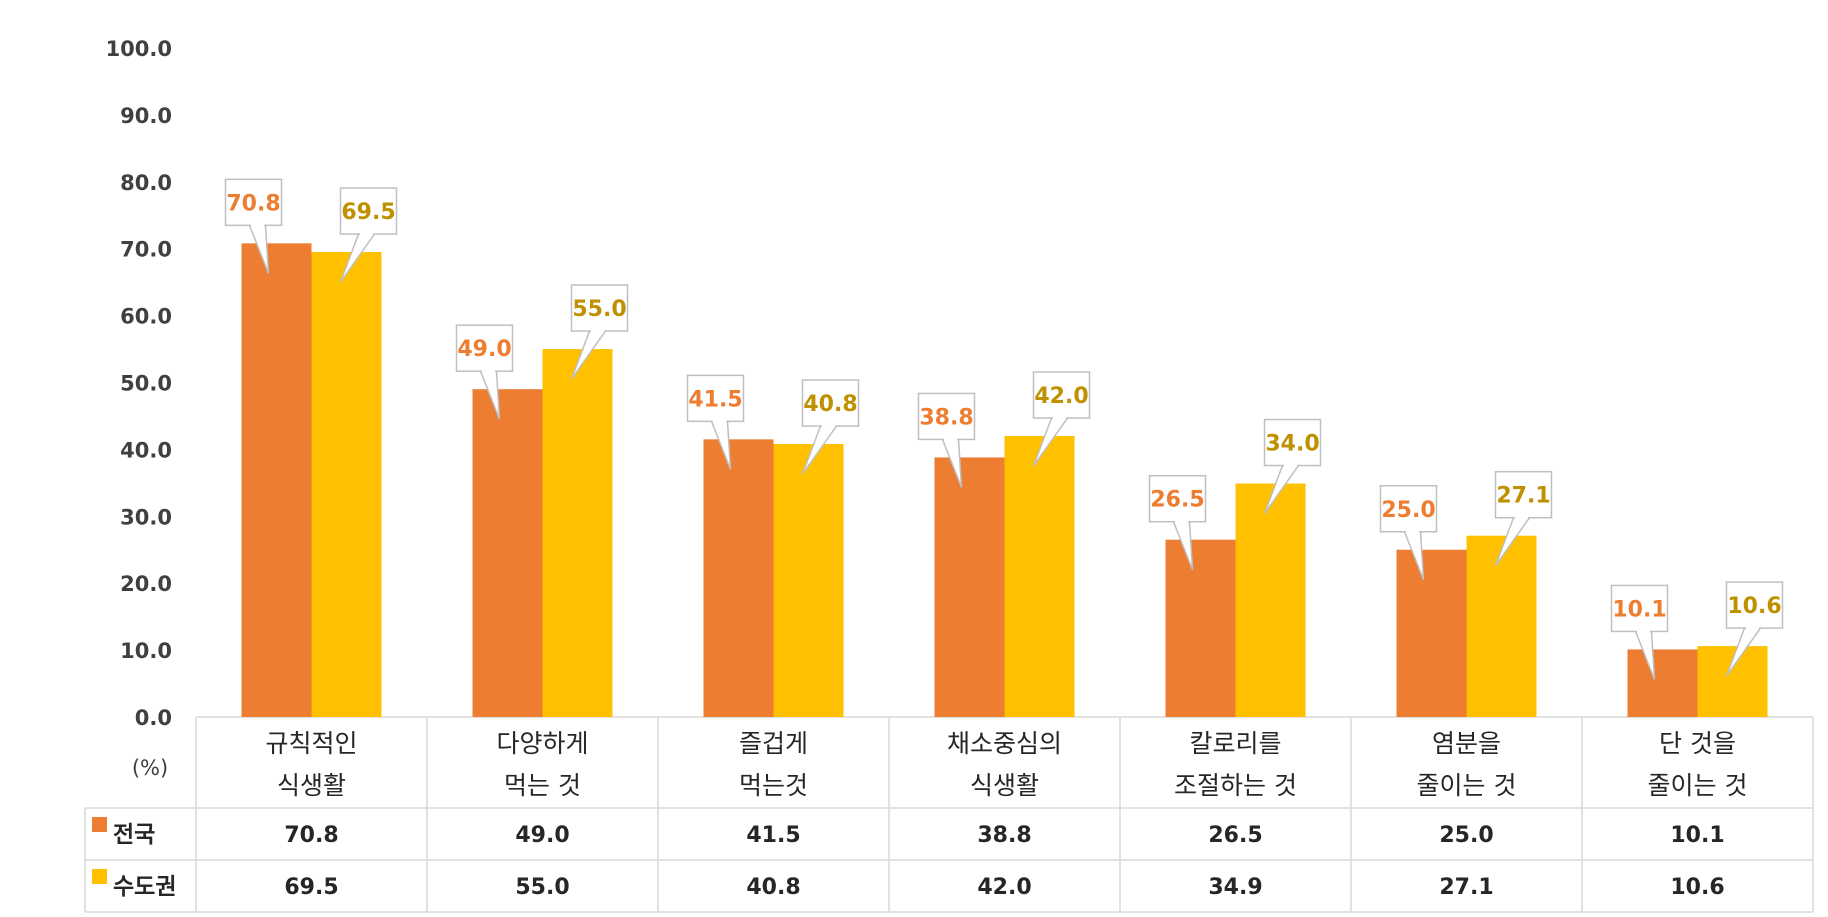  What do you see at coordinates (153, 718) in the screenshot?
I see `y-tick-label: 0.0` at bounding box center [153, 718].